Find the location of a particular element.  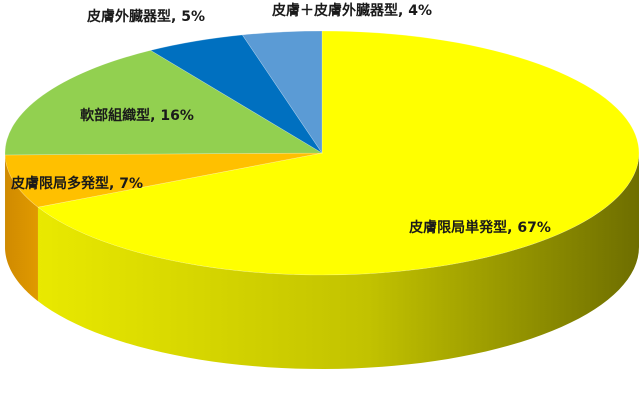

data-label-5: 皮膚＋皮膚外臓器型, 4% is located at coordinates (351, 10).